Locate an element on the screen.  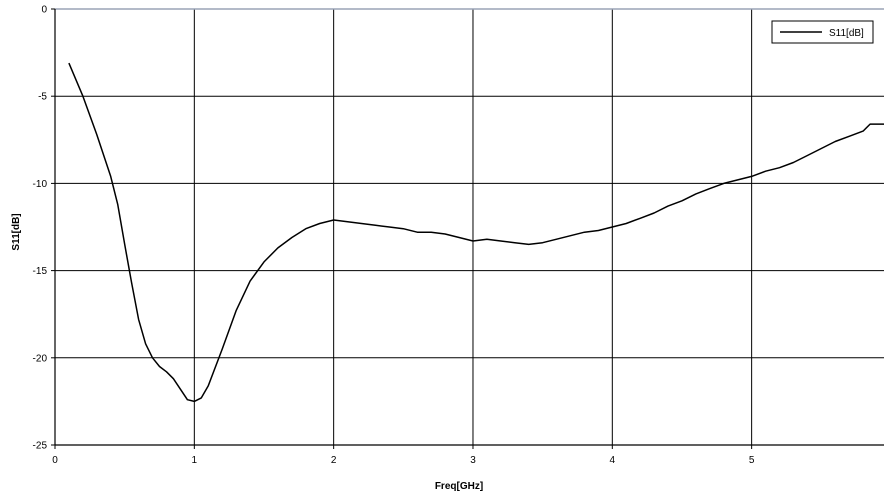
y-tick-label: -20 is located at coordinates (40, 358).